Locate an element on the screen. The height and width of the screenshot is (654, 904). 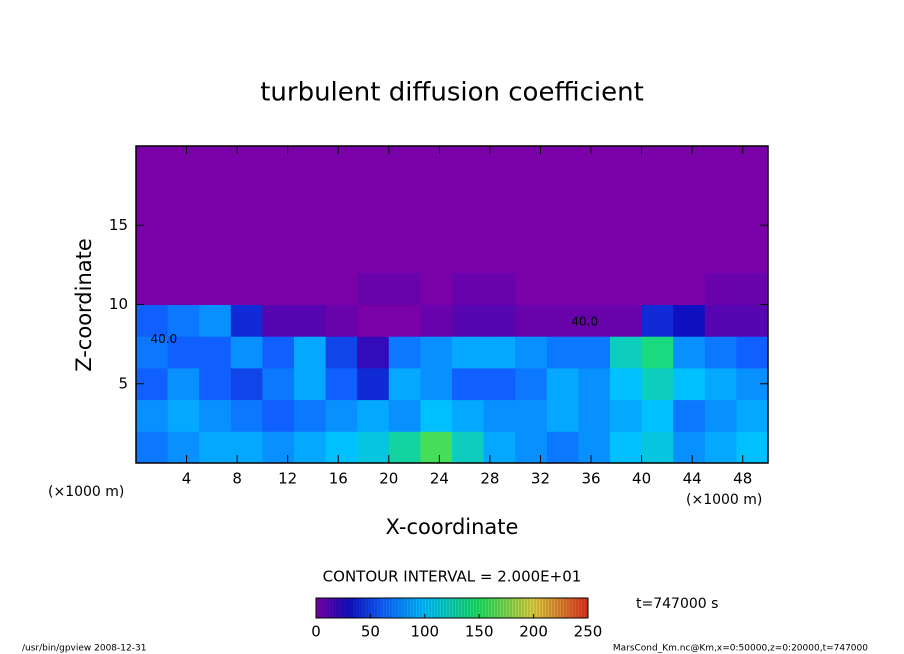
y-tick-label: 10 is located at coordinates (118, 304).